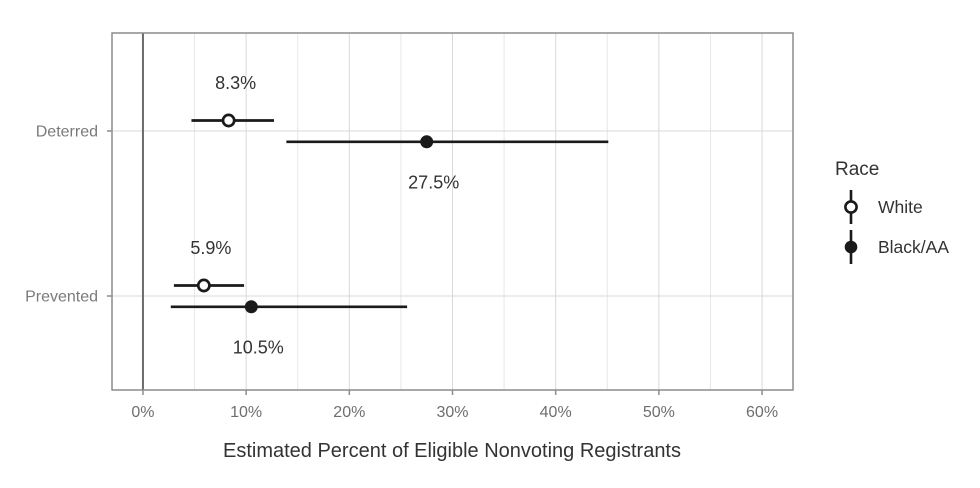 Image resolution: width=980 pixels, height=488 pixels. Describe the element at coordinates (67, 132) in the screenshot. I see `y-category-label: Deterred` at that location.